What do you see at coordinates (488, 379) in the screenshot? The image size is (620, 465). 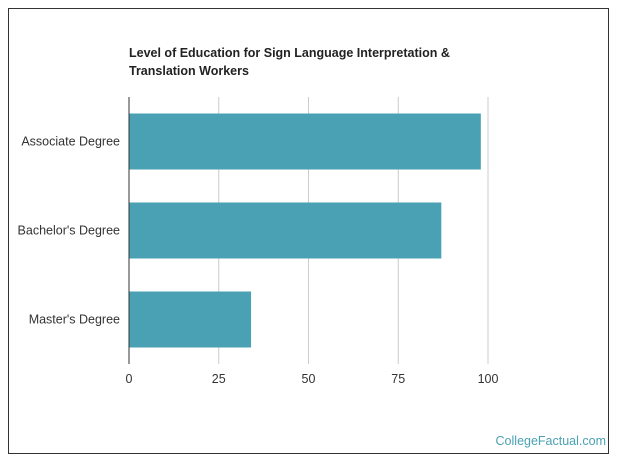 I see `x-tick-label: 100` at bounding box center [488, 379].